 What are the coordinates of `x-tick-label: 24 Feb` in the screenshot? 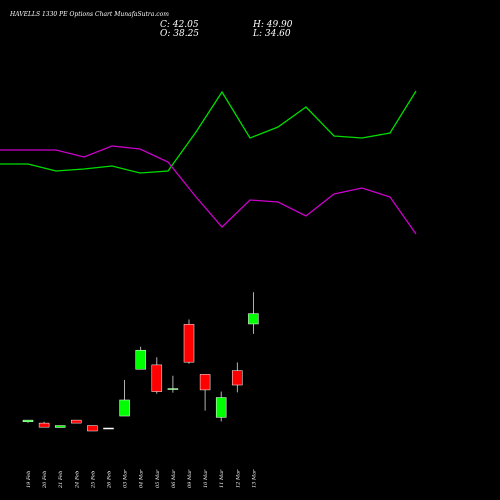 It's located at (77, 480).